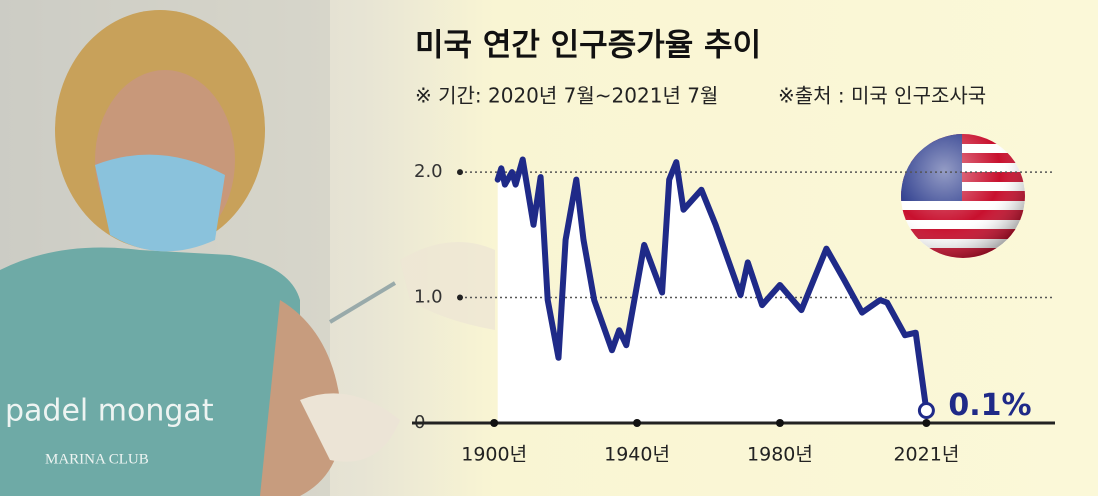 The image size is (1098, 496). I want to click on x-tick-label: 1900년, so click(494, 455).